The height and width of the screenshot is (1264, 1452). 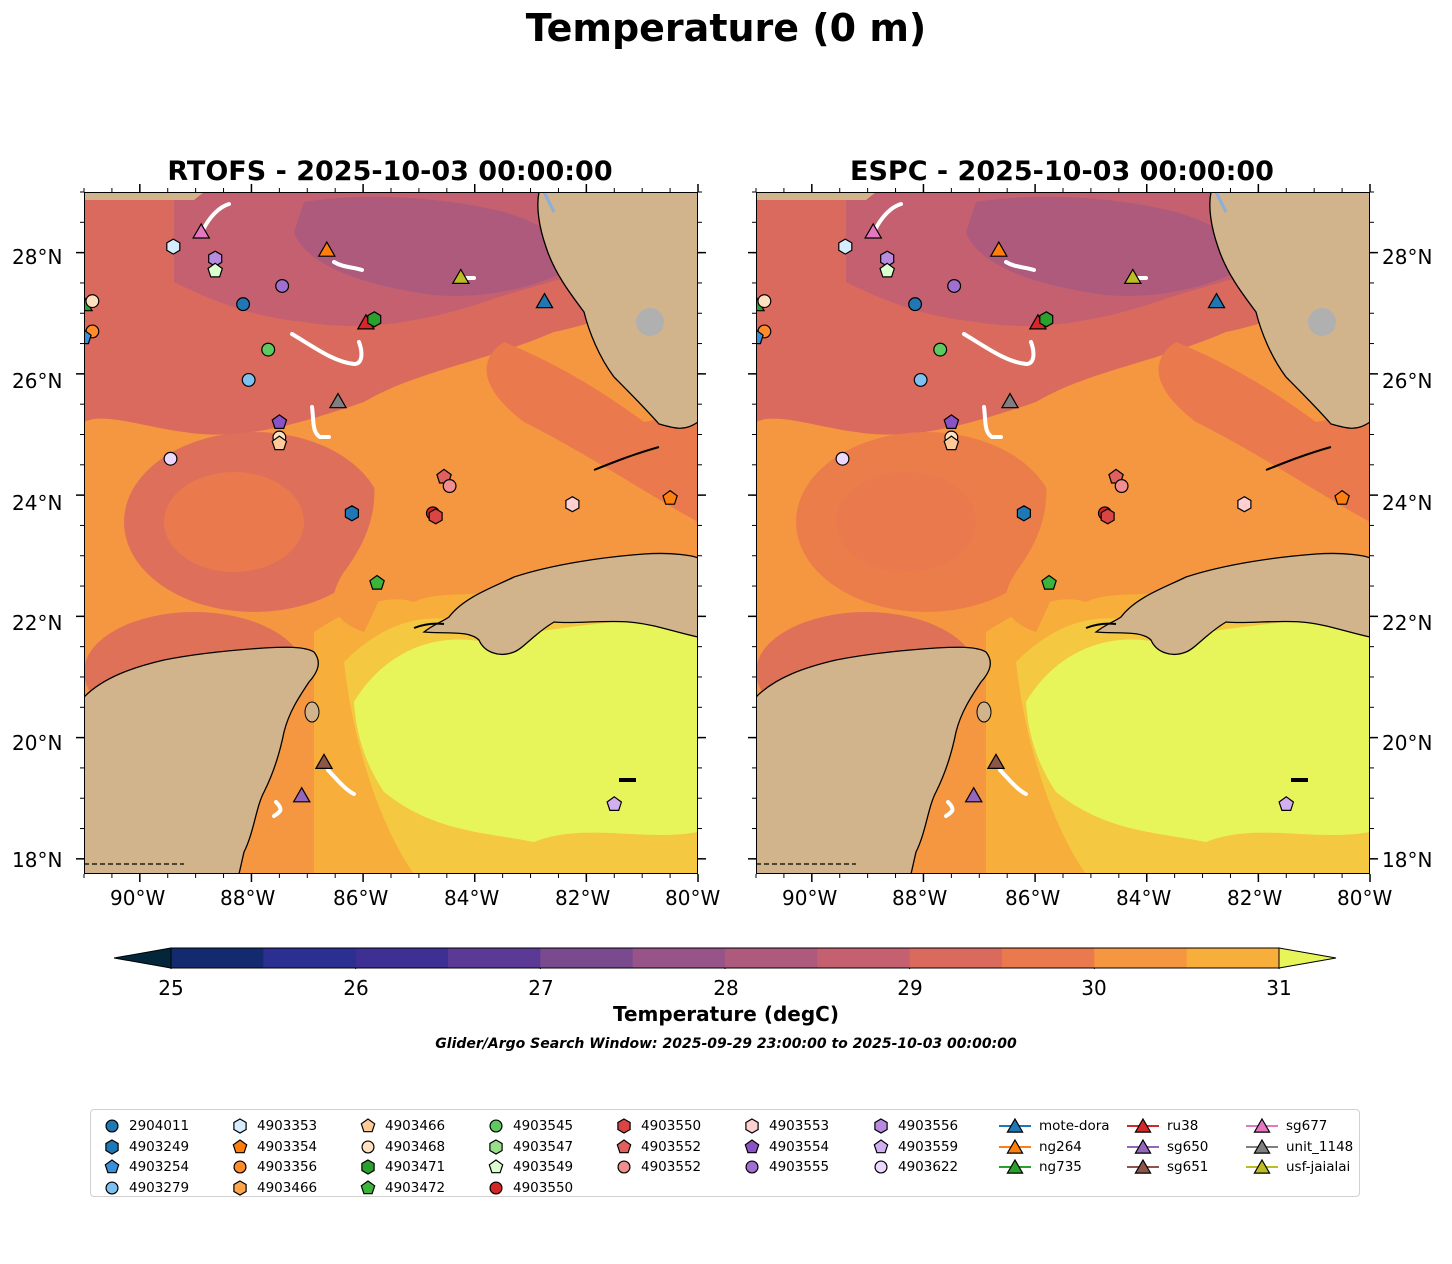 What do you see at coordinates (1054, 1147) in the screenshot?
I see `legend-item: ng264` at bounding box center [1054, 1147].